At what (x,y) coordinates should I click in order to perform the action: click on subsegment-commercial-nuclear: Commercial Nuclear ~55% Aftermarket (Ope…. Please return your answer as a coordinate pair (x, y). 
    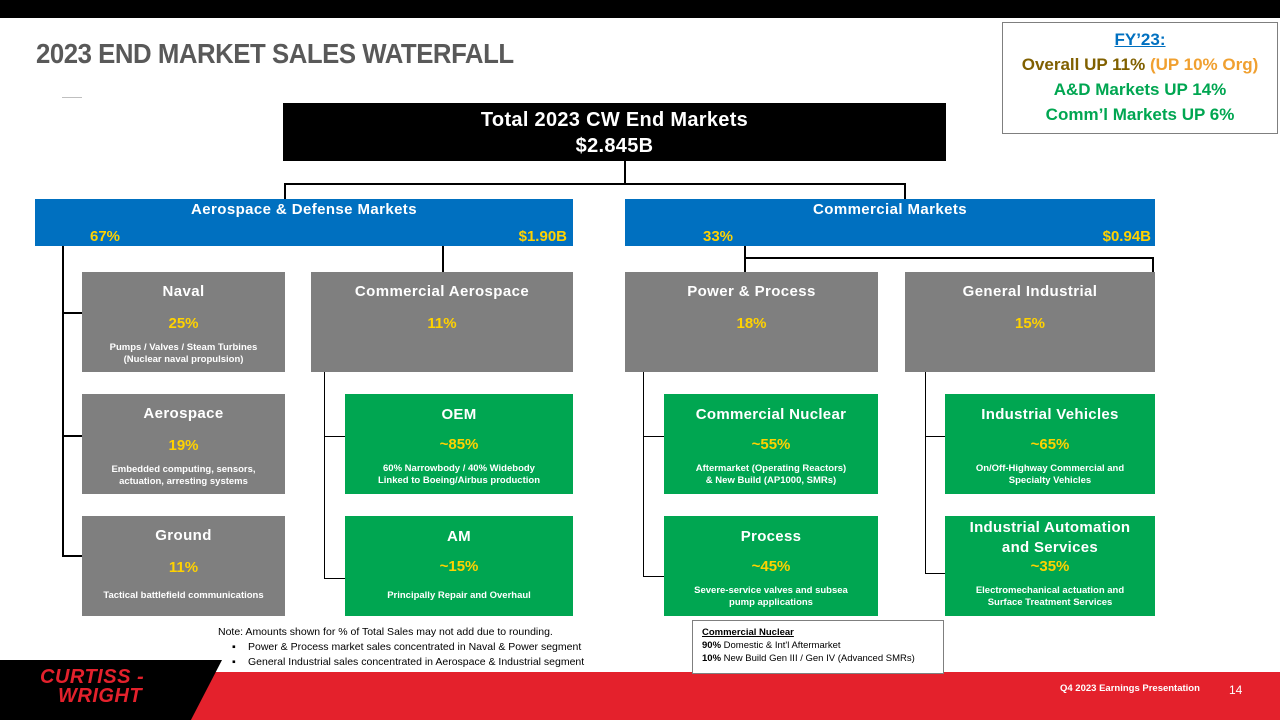
    Looking at the image, I should click on (771, 444).